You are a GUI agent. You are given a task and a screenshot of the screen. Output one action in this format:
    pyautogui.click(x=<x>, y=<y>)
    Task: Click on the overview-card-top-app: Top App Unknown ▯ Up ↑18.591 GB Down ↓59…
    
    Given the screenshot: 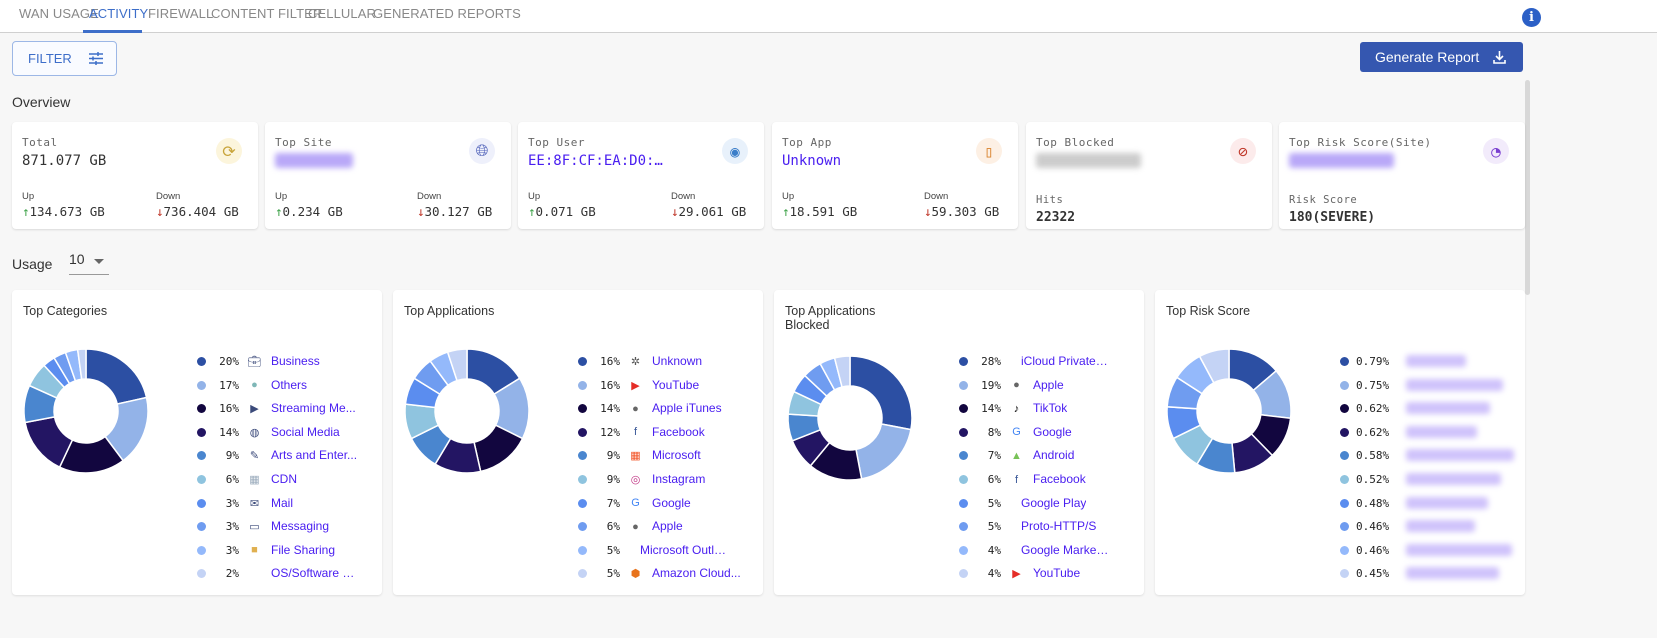 What is the action you would take?
    pyautogui.click(x=895, y=175)
    